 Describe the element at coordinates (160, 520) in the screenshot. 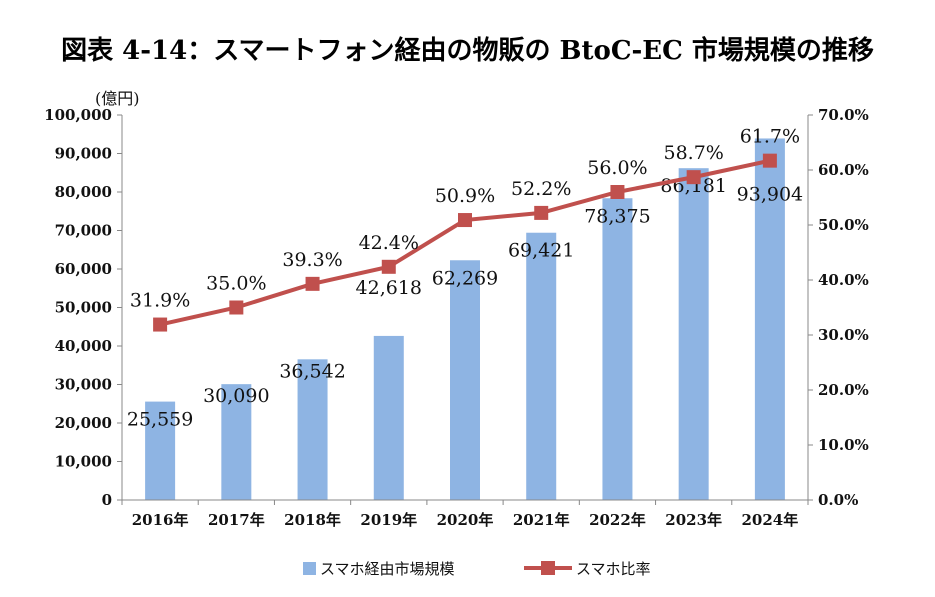

I see `x-tick-label: 2016年` at that location.